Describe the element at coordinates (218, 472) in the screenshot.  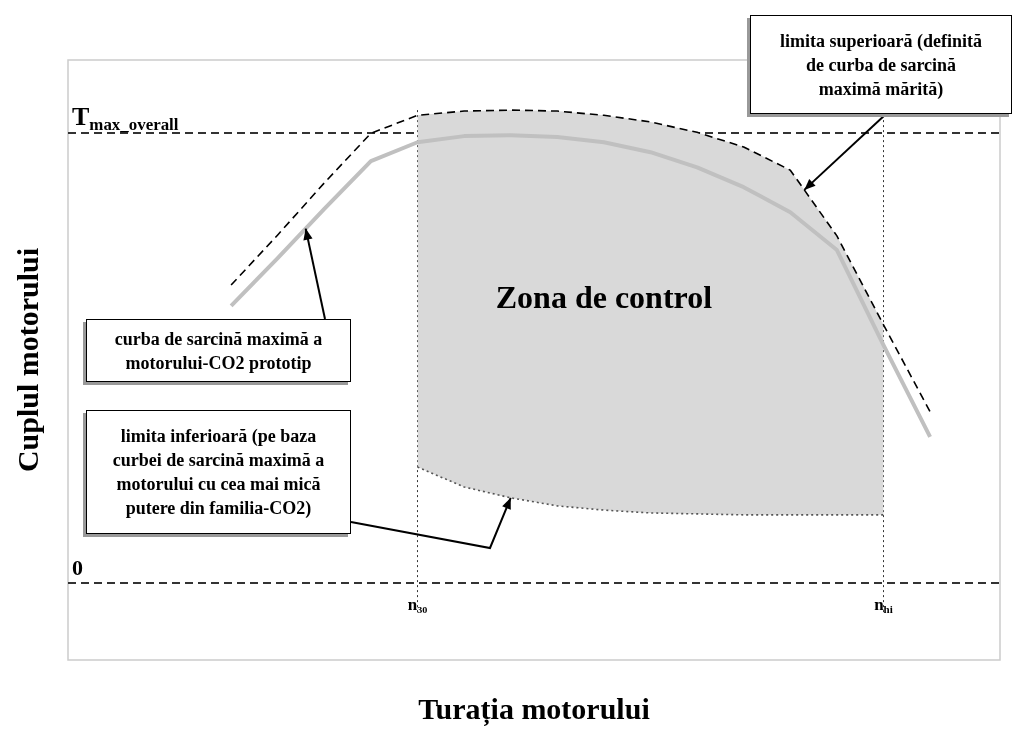
I see `callout-box: limita inferioară (pe baza curbei de sarcină maximă a motorului cu cea mai mică putere din familia-CO2)` at that location.